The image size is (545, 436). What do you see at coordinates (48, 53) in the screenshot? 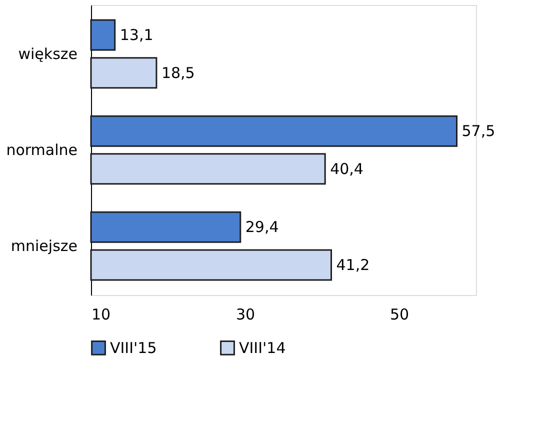
I see `y-tick-label: większe` at bounding box center [48, 53].